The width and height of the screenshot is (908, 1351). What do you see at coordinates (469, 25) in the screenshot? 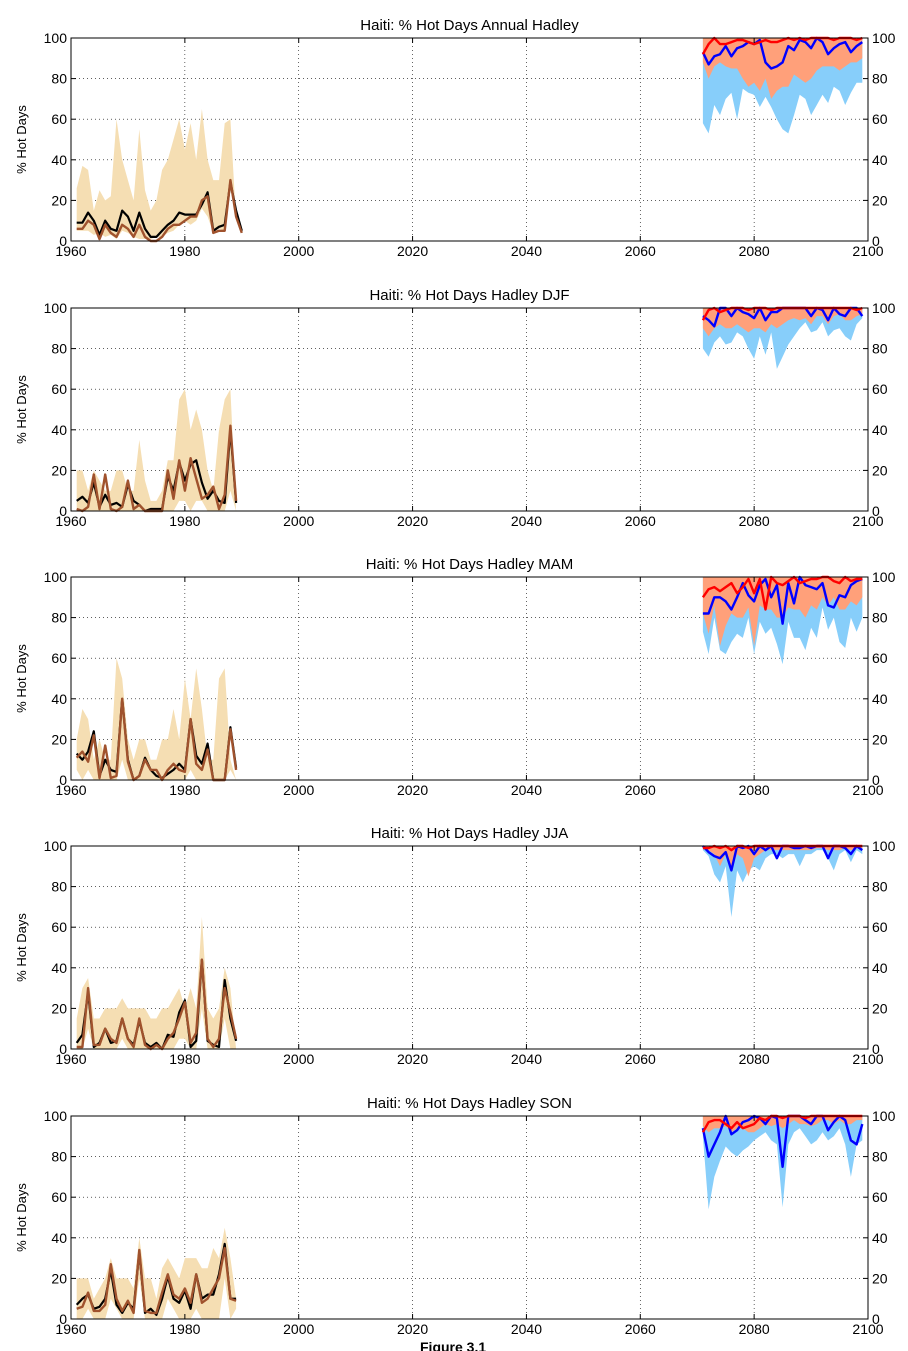
I see `chart-title: Haiti: % Hot Days Annual Hadley` at bounding box center [469, 25].